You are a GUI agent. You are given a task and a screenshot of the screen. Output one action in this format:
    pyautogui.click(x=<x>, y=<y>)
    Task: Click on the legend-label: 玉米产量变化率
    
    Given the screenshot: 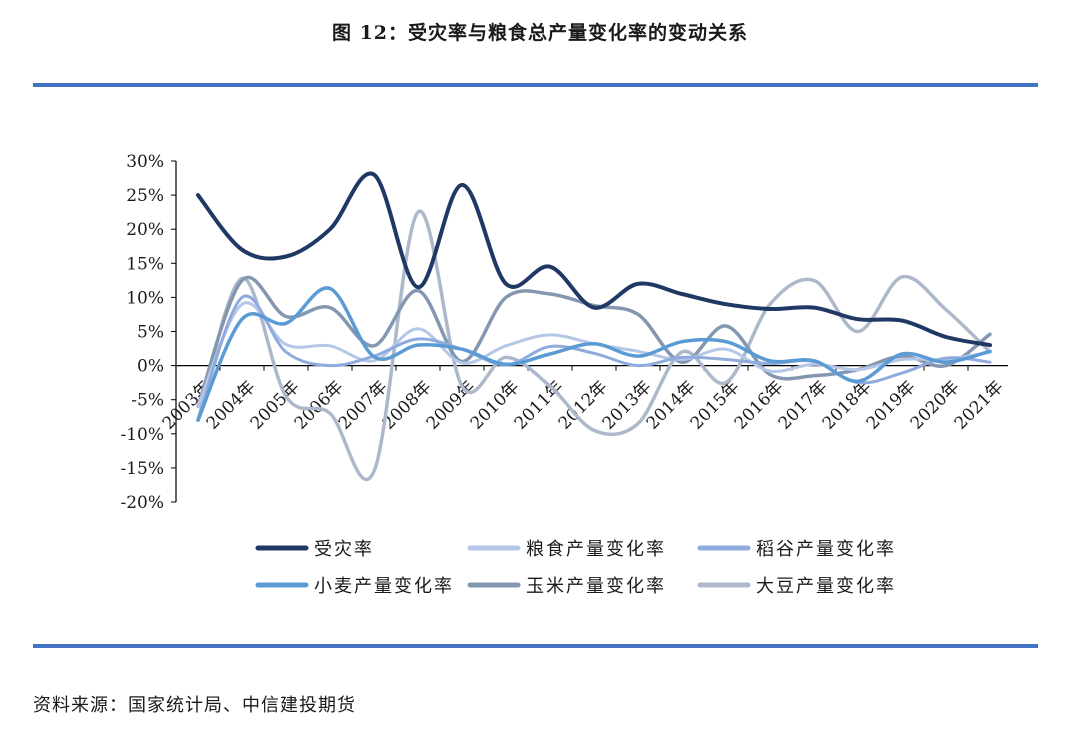 What is the action you would take?
    pyautogui.click(x=596, y=586)
    